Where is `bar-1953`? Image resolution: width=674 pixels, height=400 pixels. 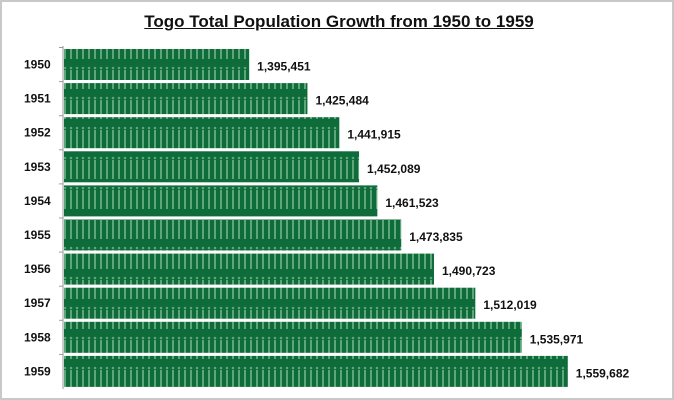 bar-1953 is located at coordinates (212, 167).